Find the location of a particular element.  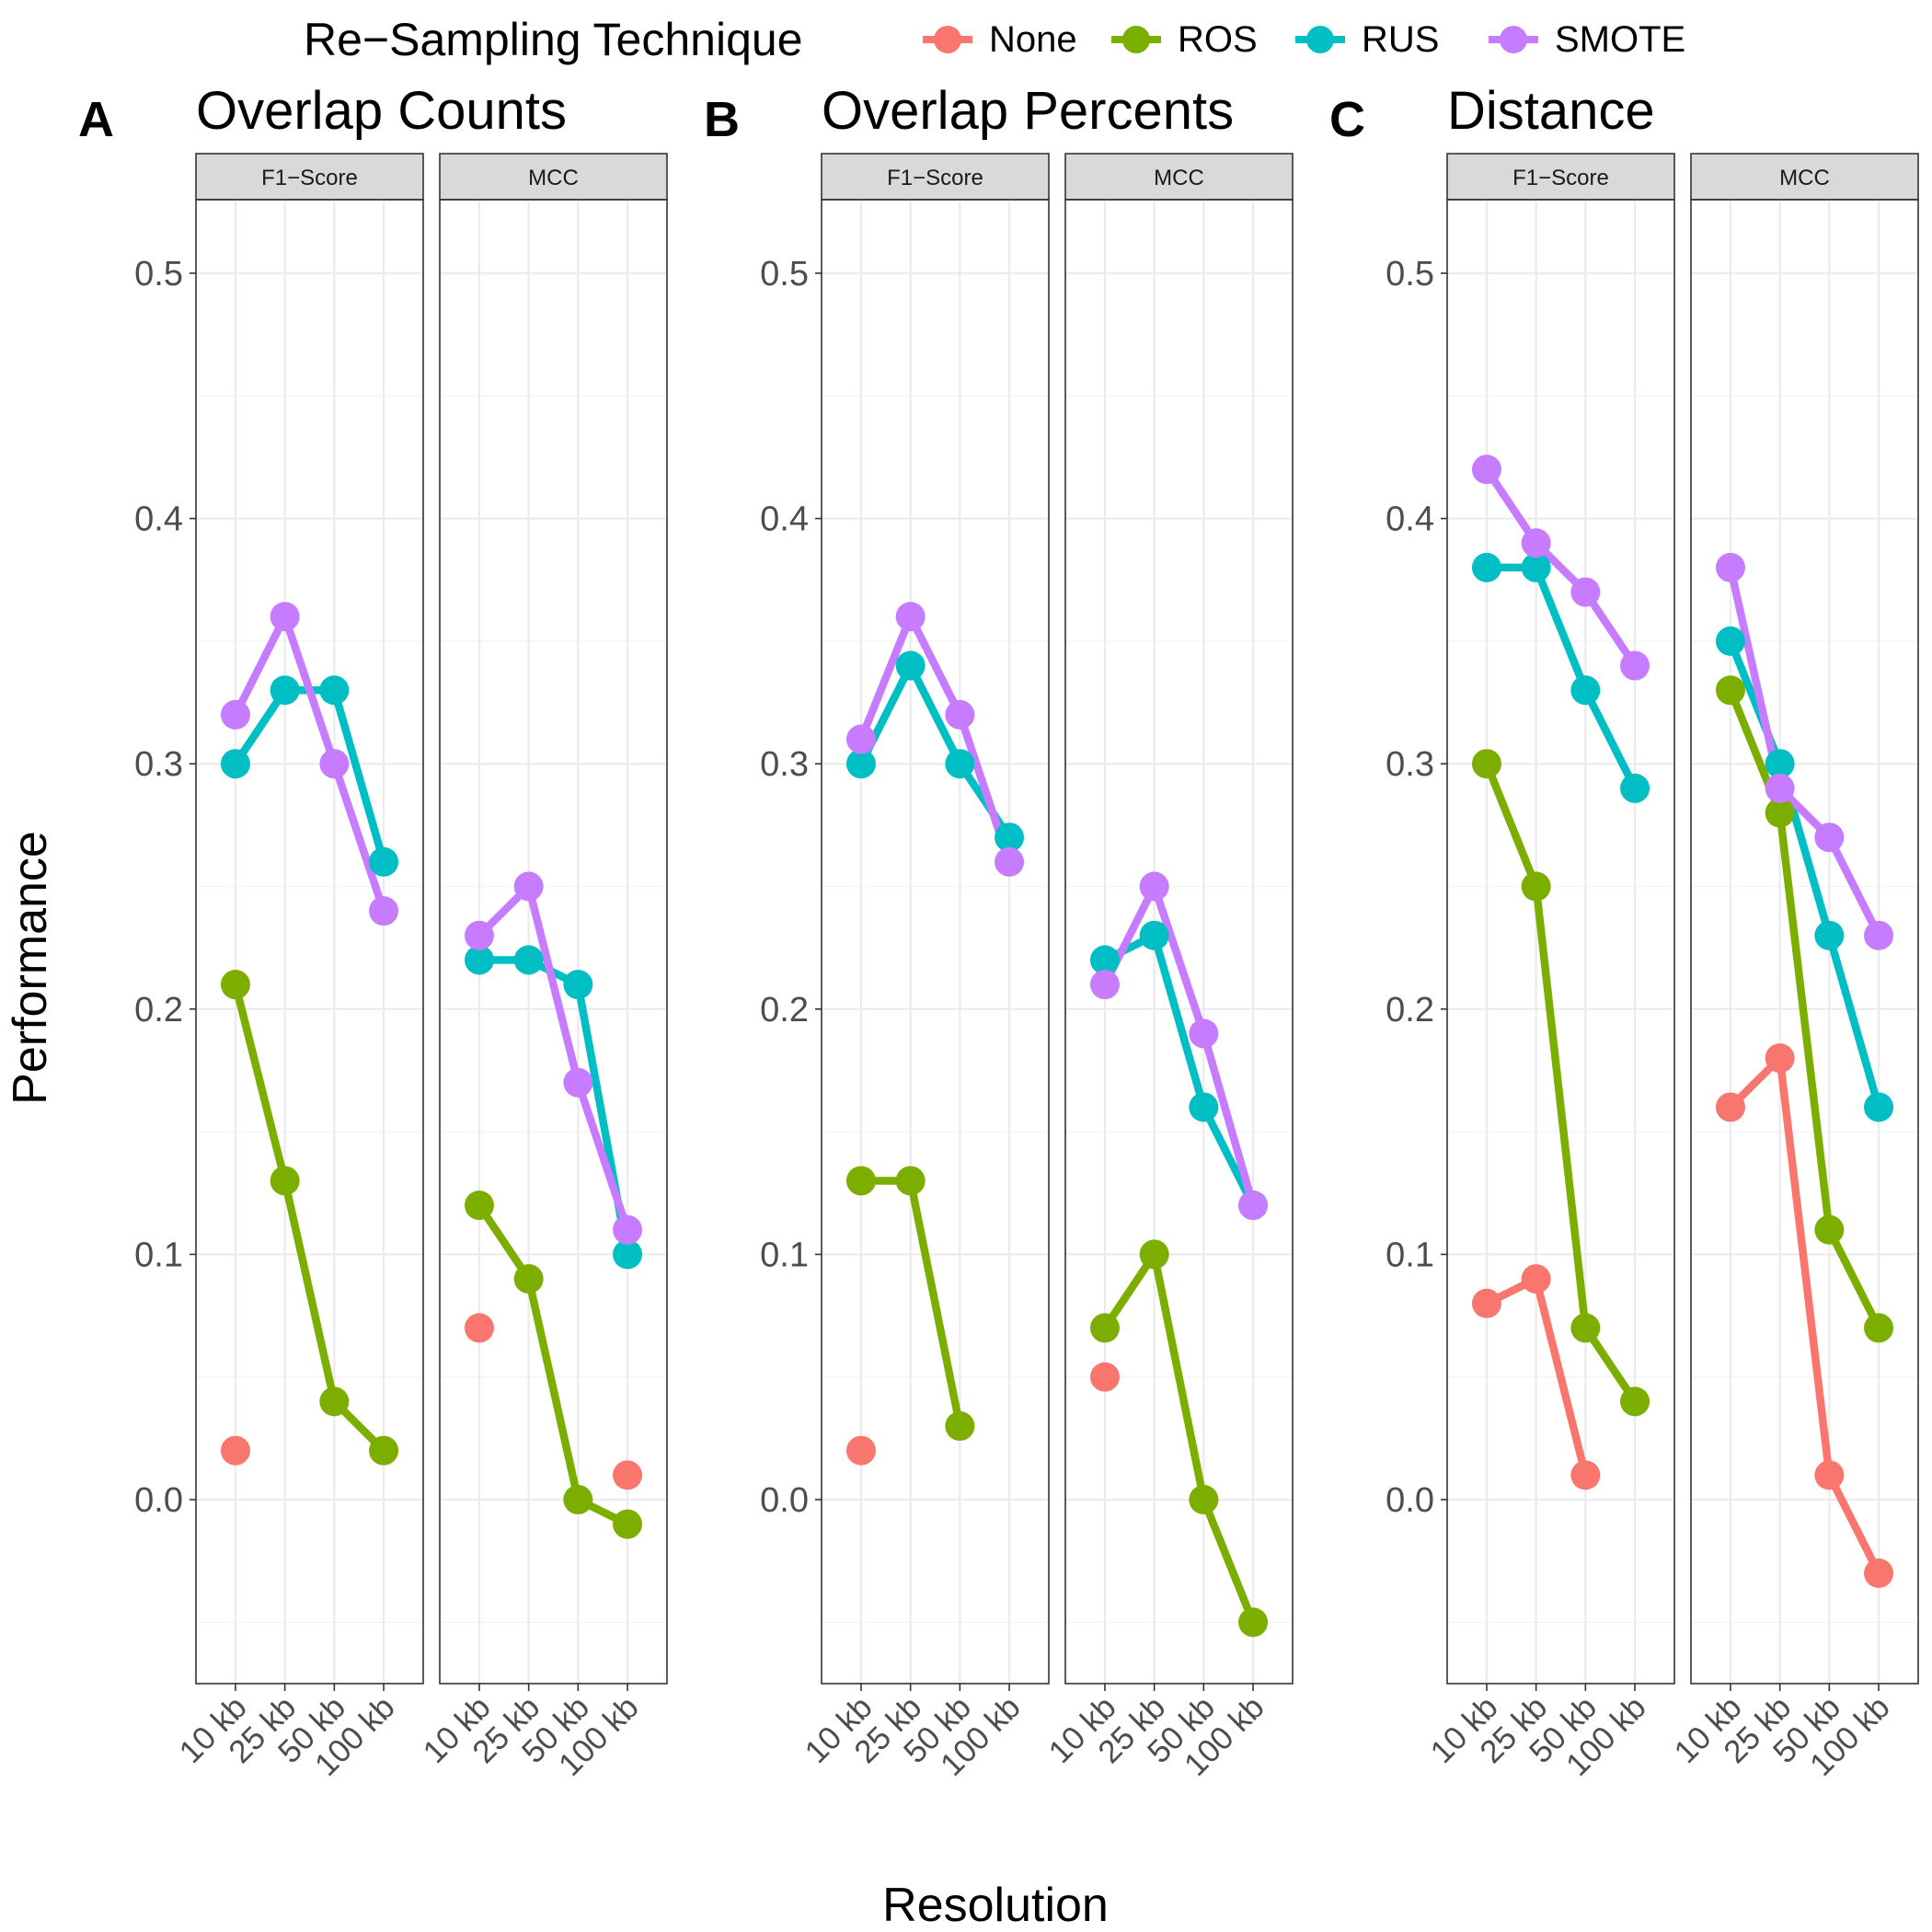

y-tick-label: 0.2 is located at coordinates (784, 1010).